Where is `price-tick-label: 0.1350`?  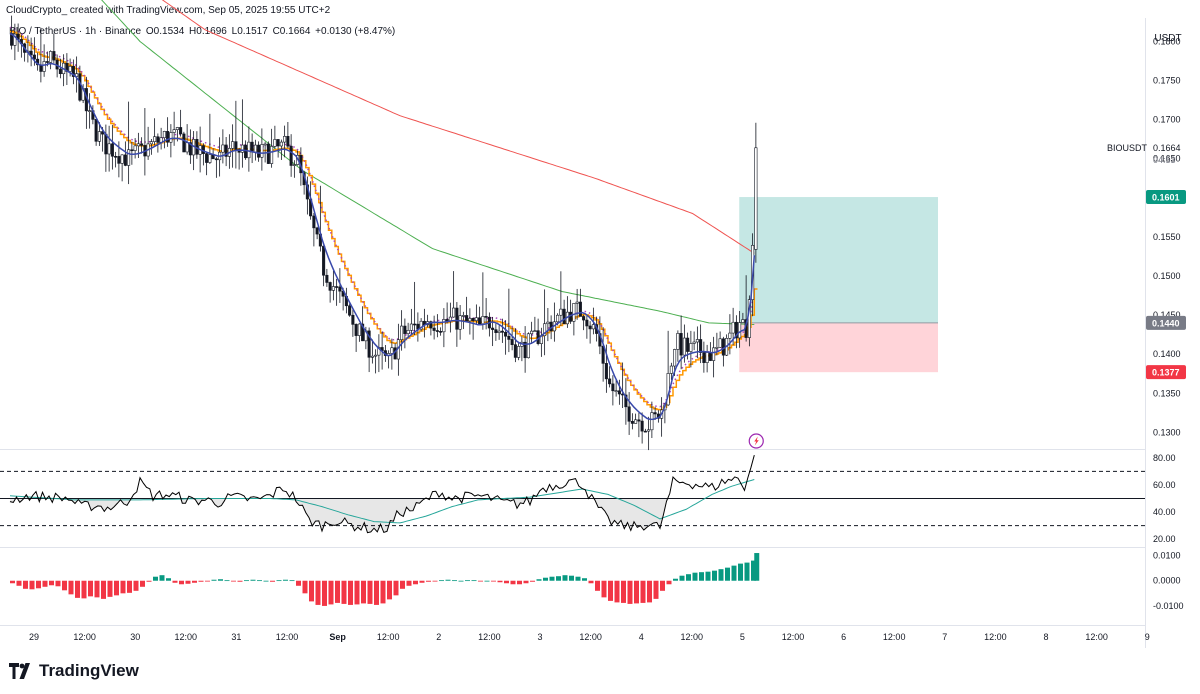 price-tick-label: 0.1350 is located at coordinates (1167, 393).